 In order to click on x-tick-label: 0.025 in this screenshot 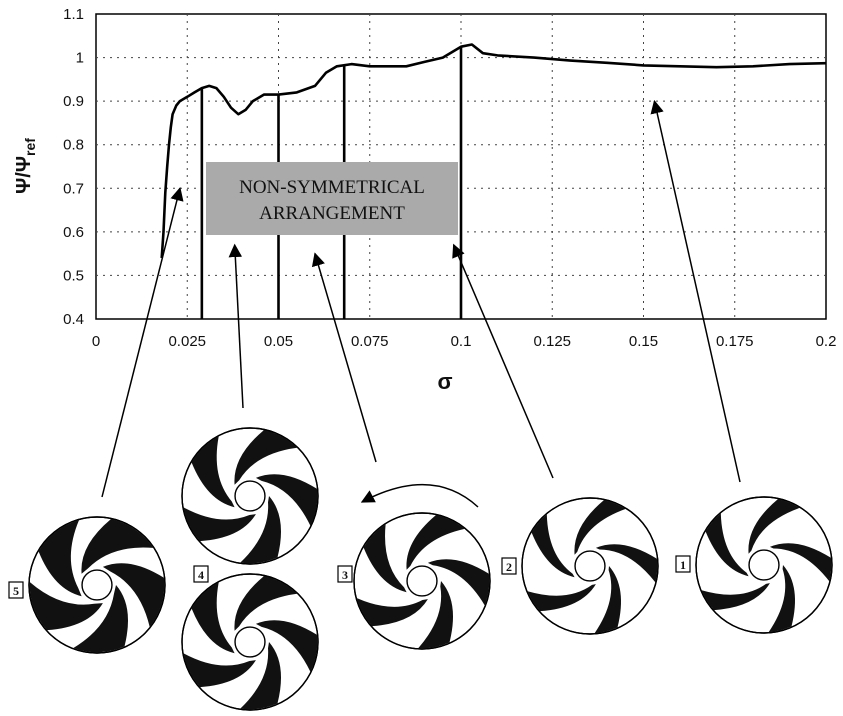, I will do `click(187, 341)`.